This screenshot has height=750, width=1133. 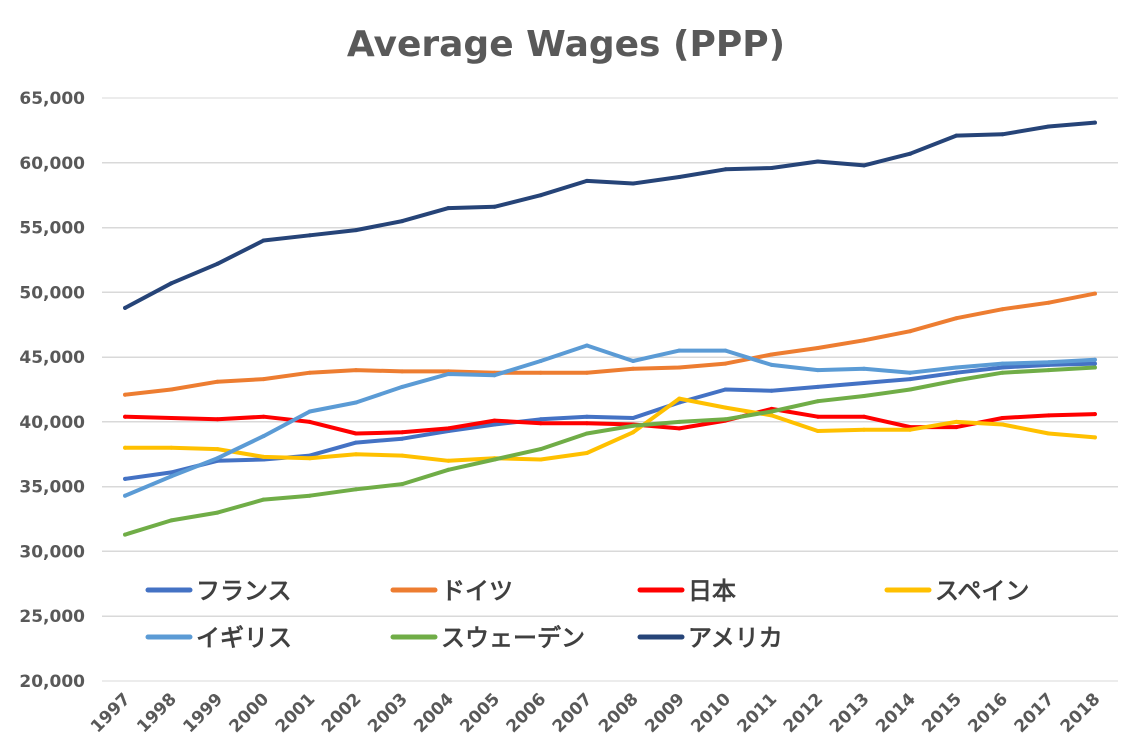 I want to click on y-tick-label: 55,000, so click(x=52, y=229).